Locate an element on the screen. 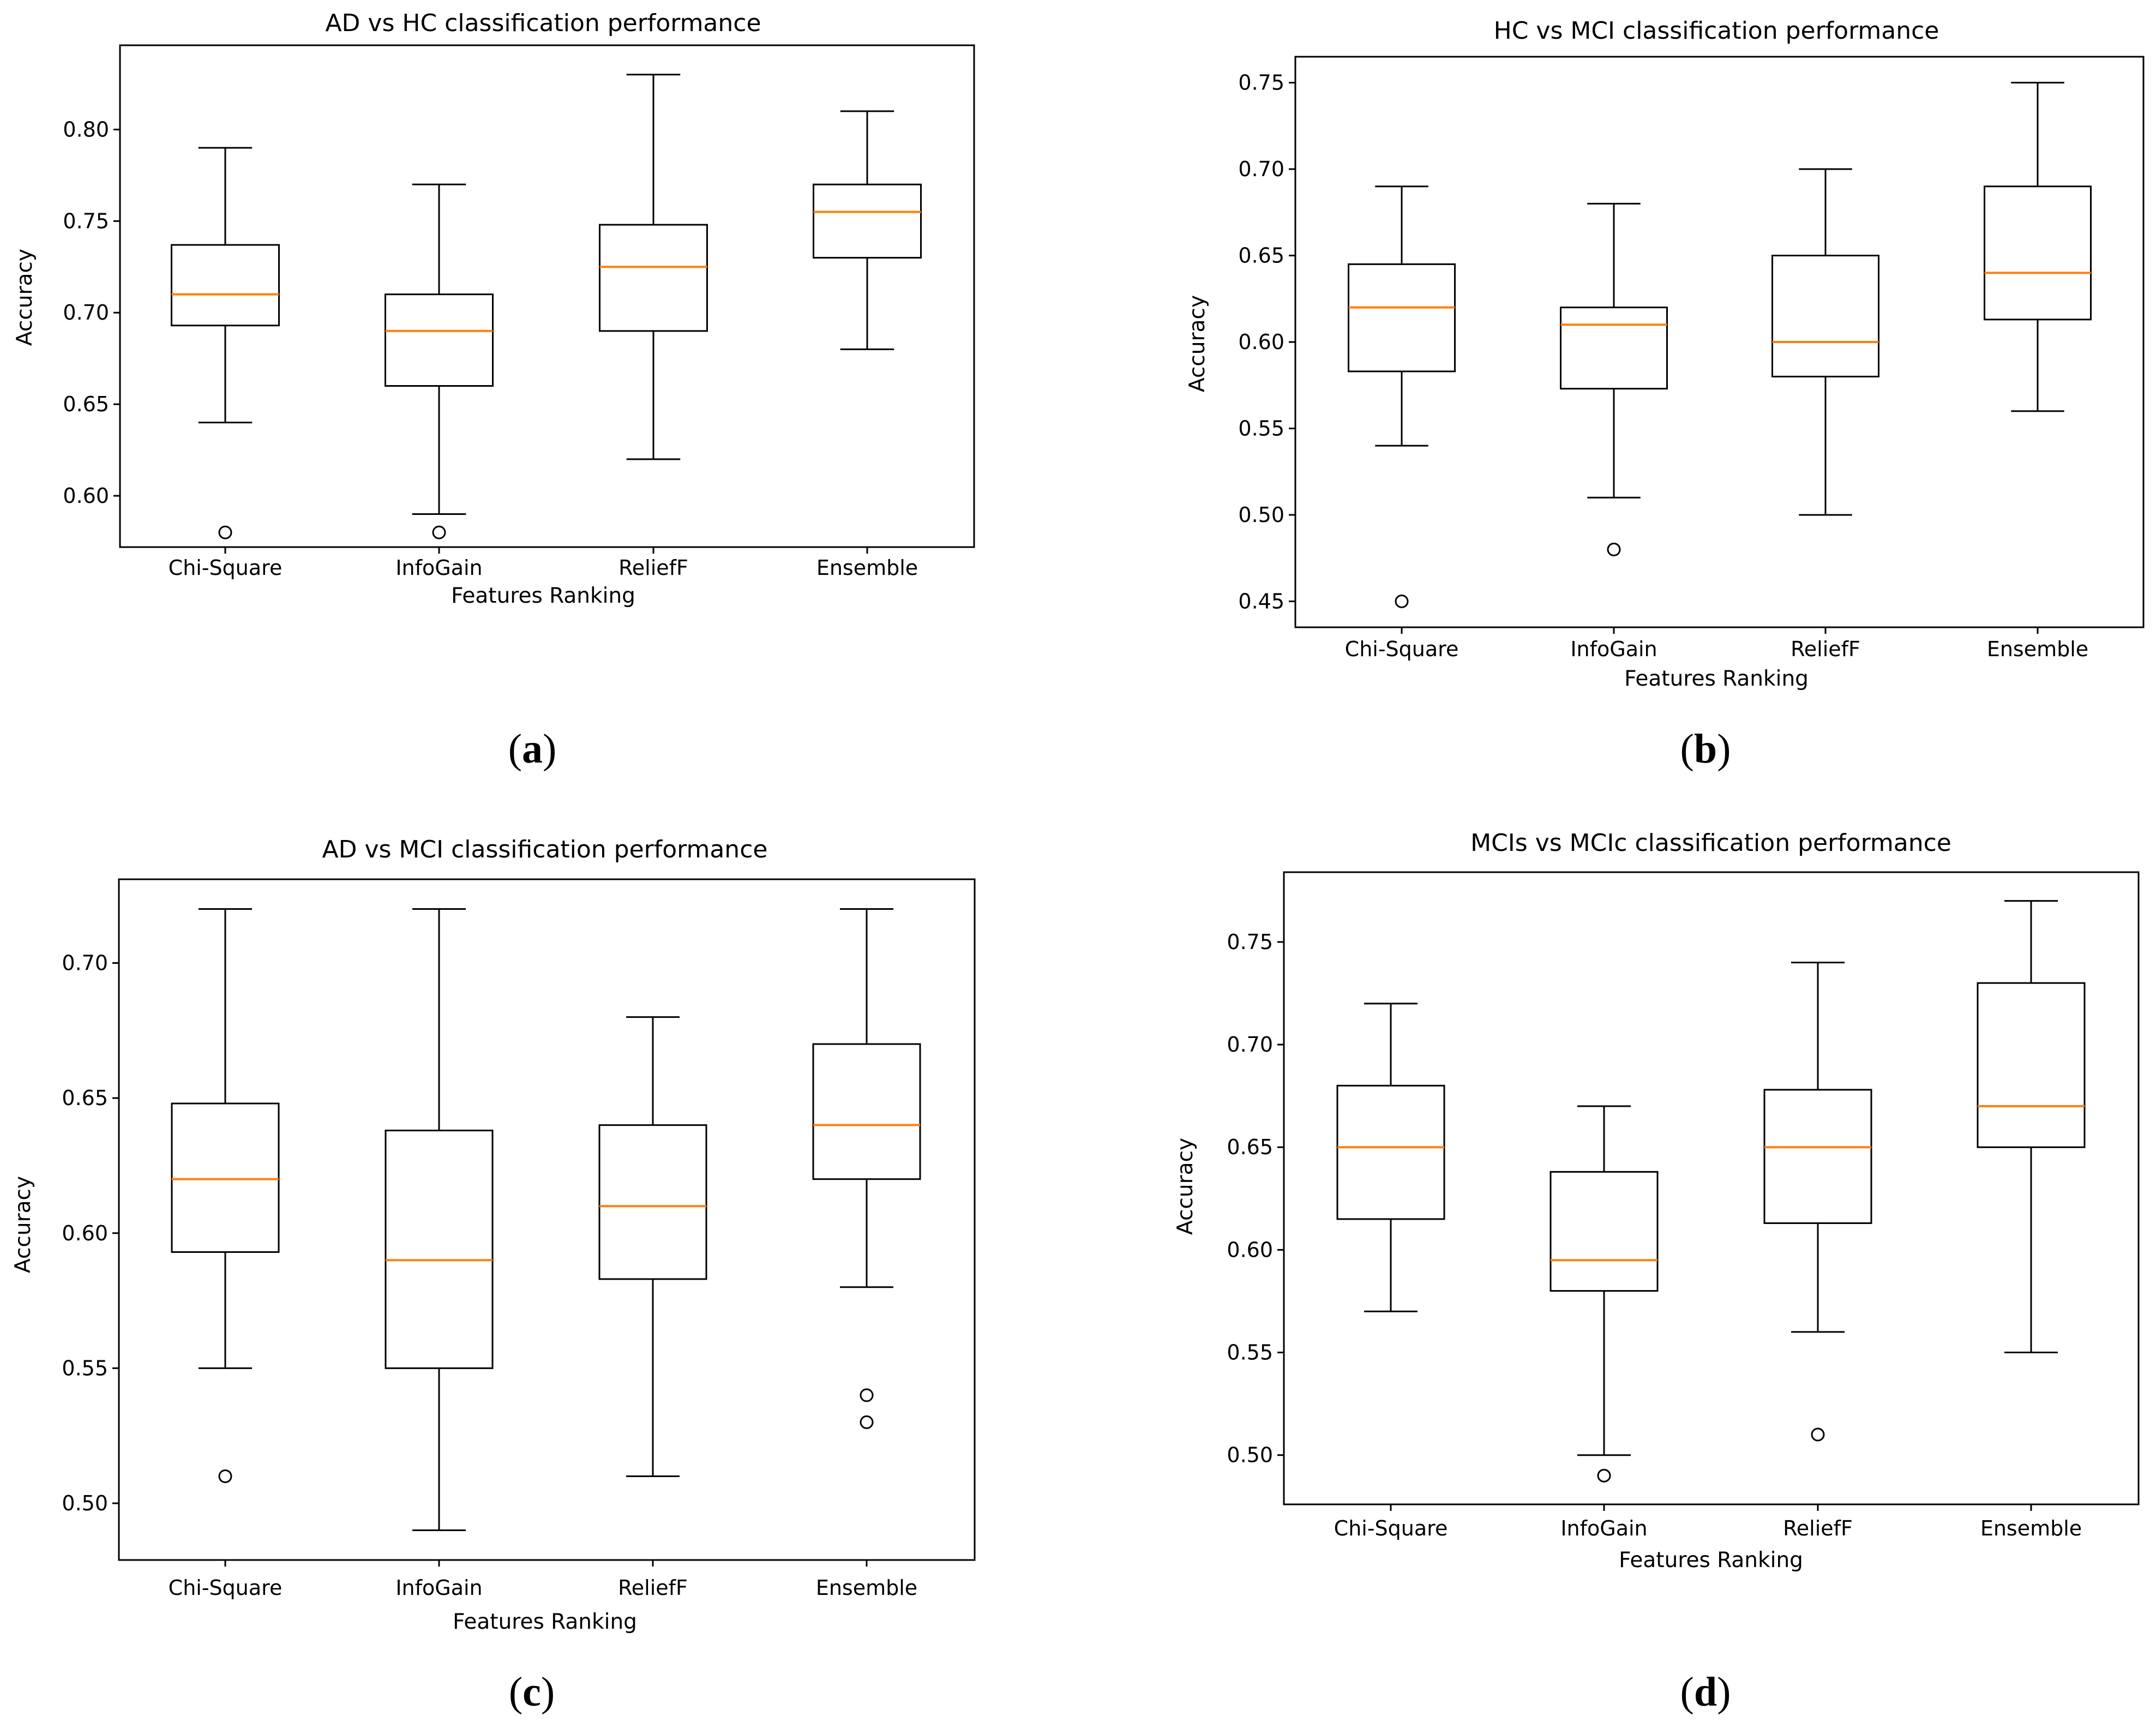 This screenshot has width=2156, height=1722. box-chi-square is located at coordinates (225, 1195).